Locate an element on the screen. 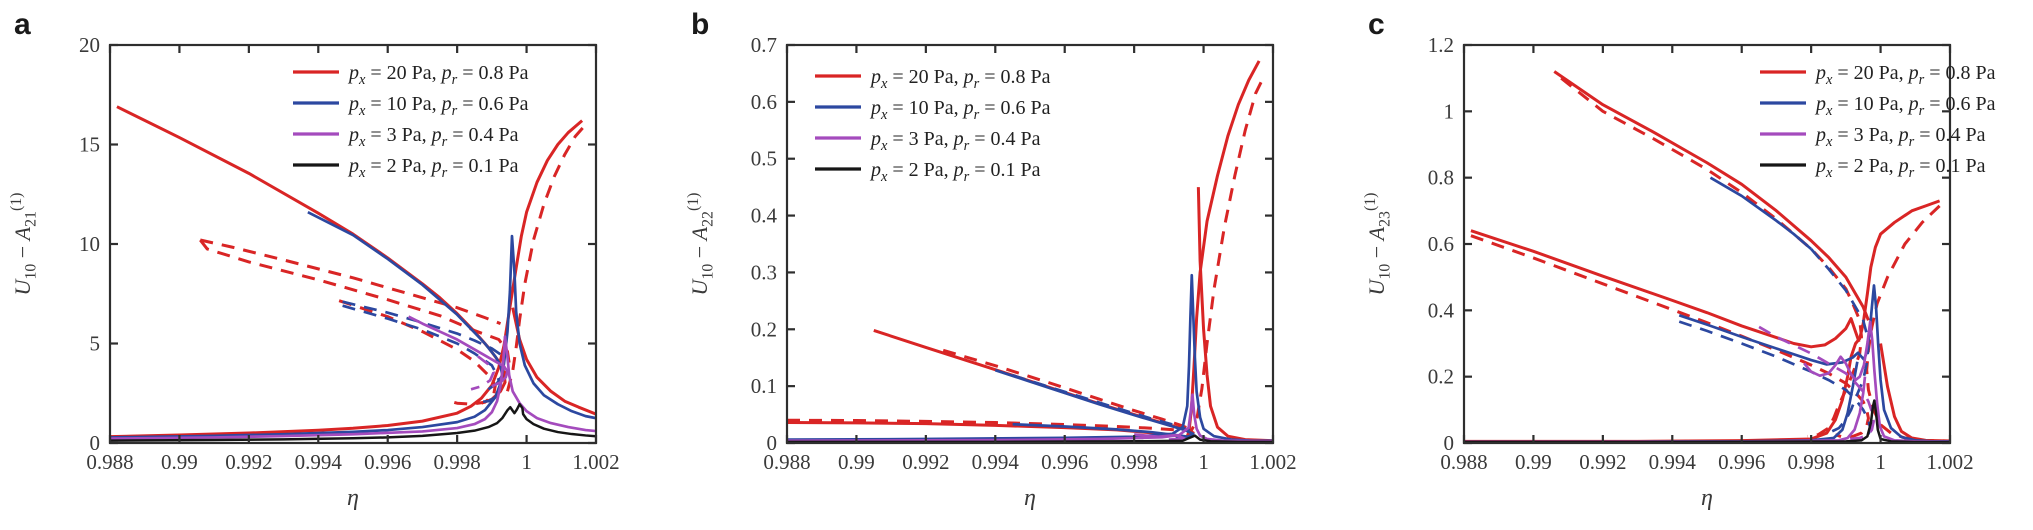 This screenshot has width=2033, height=530. series-blue-dashed-blue-dashed-upper is located at coordinates (422, 328).